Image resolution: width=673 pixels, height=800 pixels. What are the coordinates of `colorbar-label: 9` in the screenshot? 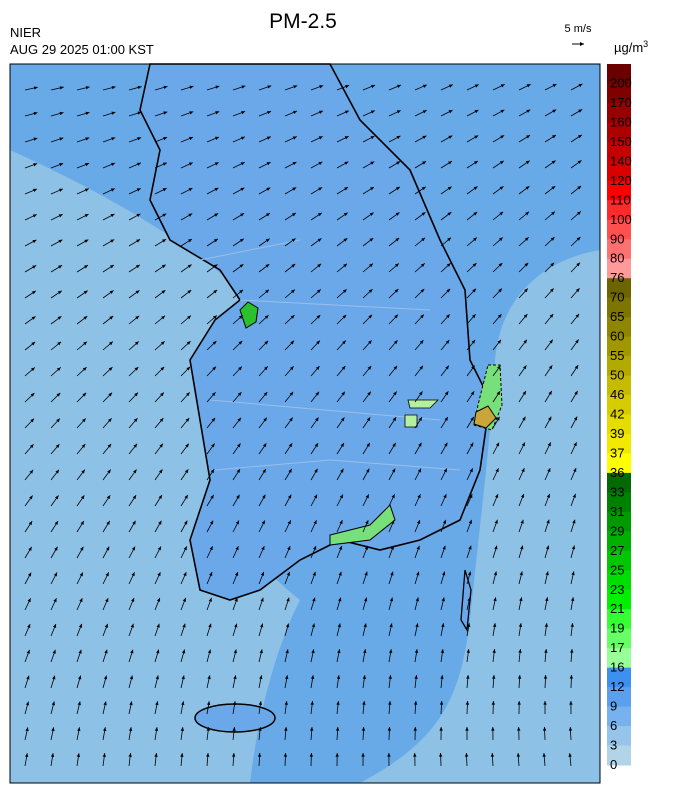 It's located at (613, 706).